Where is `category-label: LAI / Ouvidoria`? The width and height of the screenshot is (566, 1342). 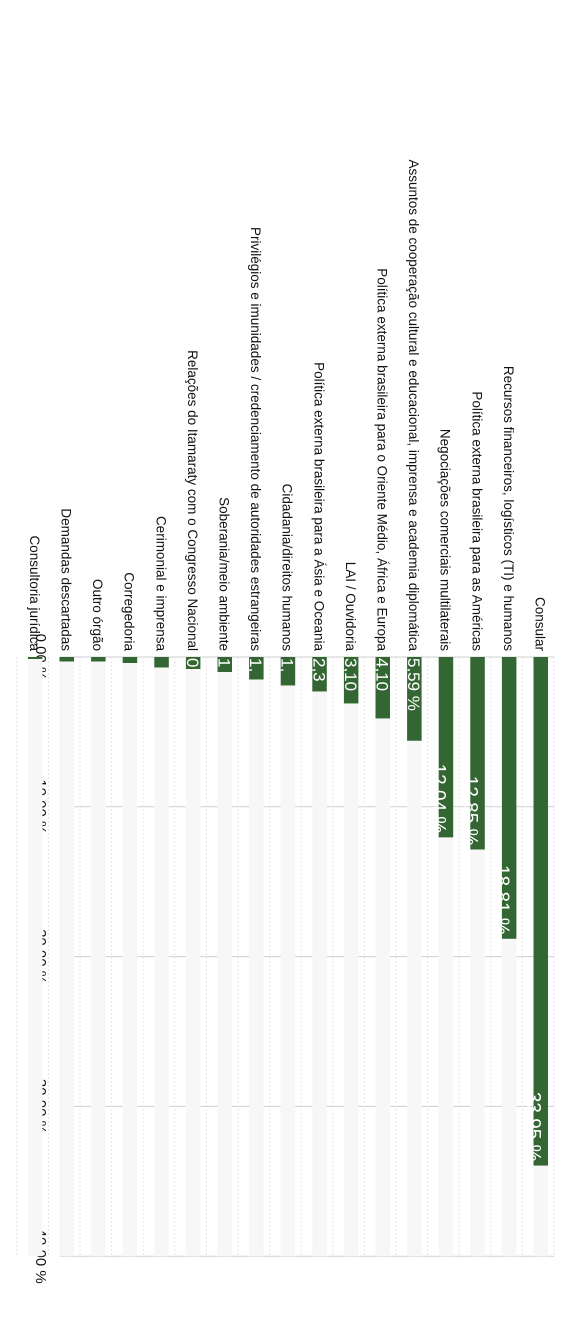
category-label: LAI / Ouvidoria is located at coordinates (350, 607).